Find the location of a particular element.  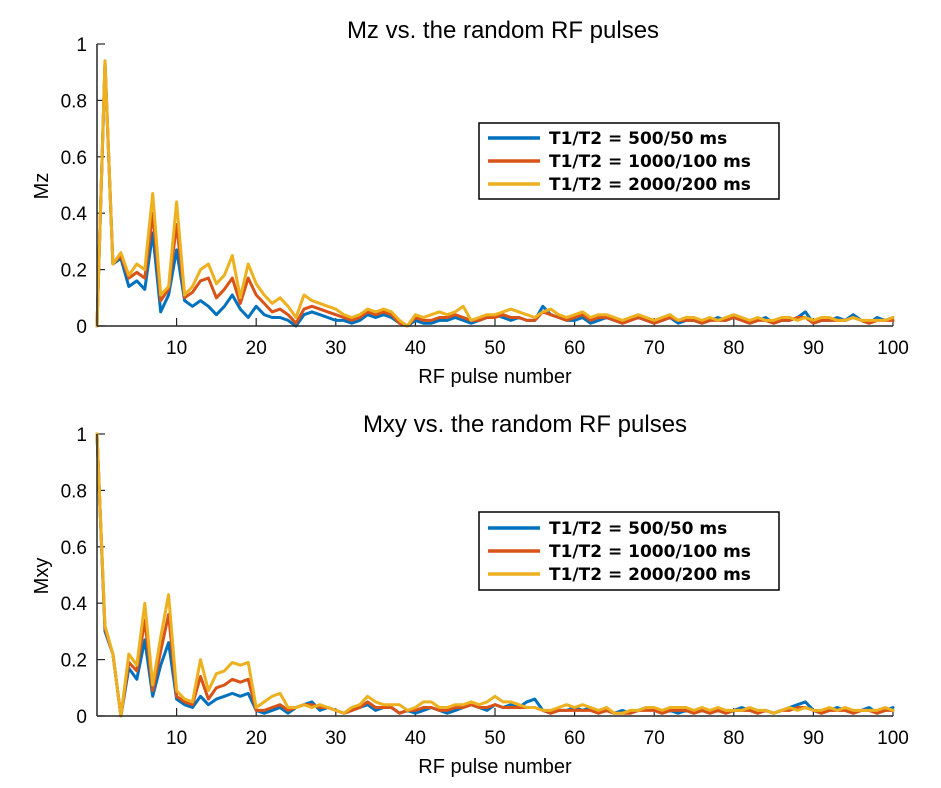

mz-y-tick-label: 0.2 is located at coordinates (74, 271).